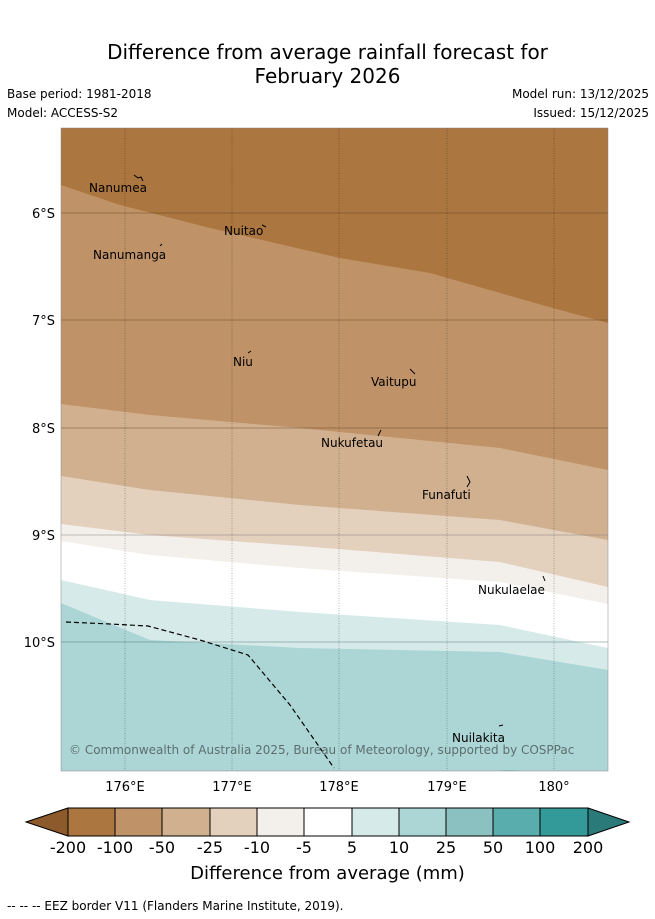 This screenshot has height=919, width=655. I want to click on lat-label: 10°S, so click(39, 643).